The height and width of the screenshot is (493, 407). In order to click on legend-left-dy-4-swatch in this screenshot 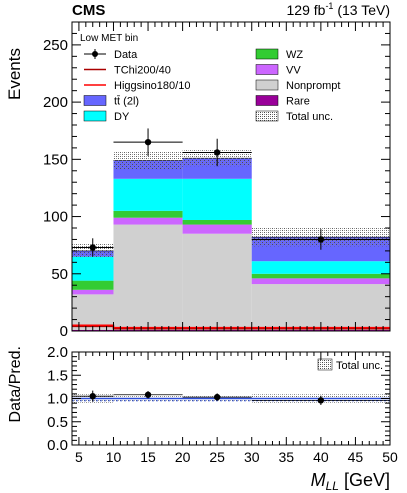, I will do `click(95, 116)`.